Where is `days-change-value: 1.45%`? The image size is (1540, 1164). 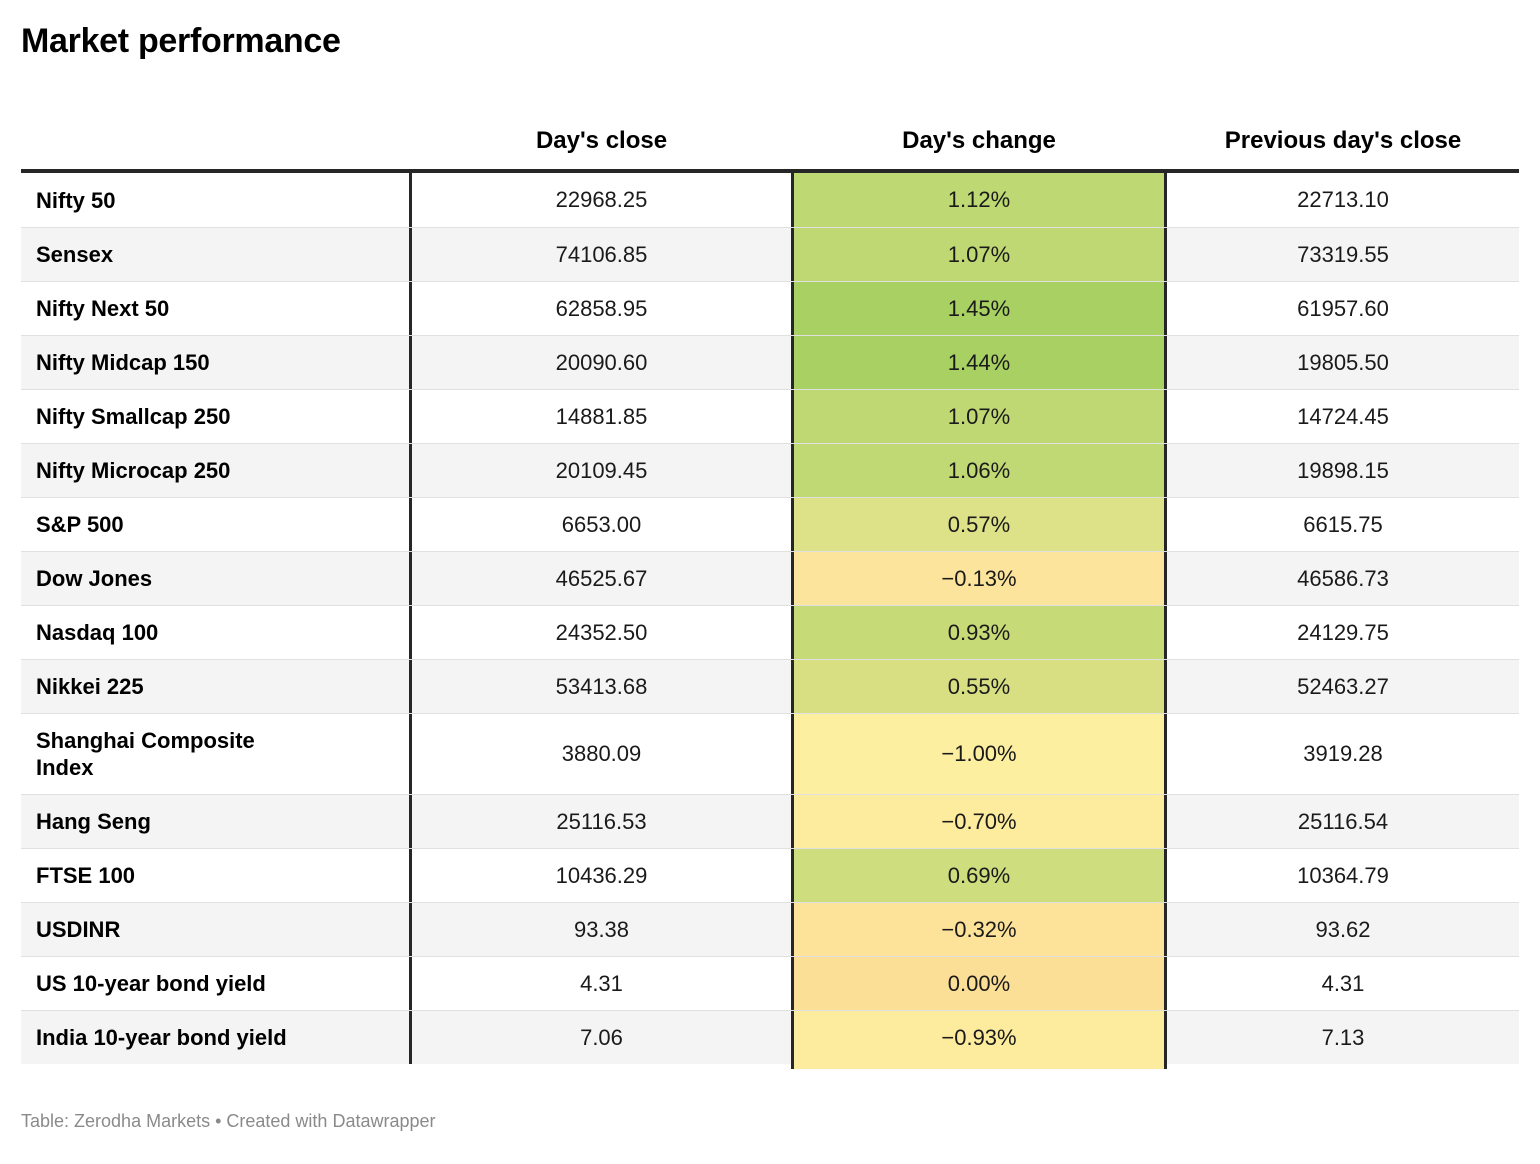
days-change-value: 1.45% is located at coordinates (979, 308).